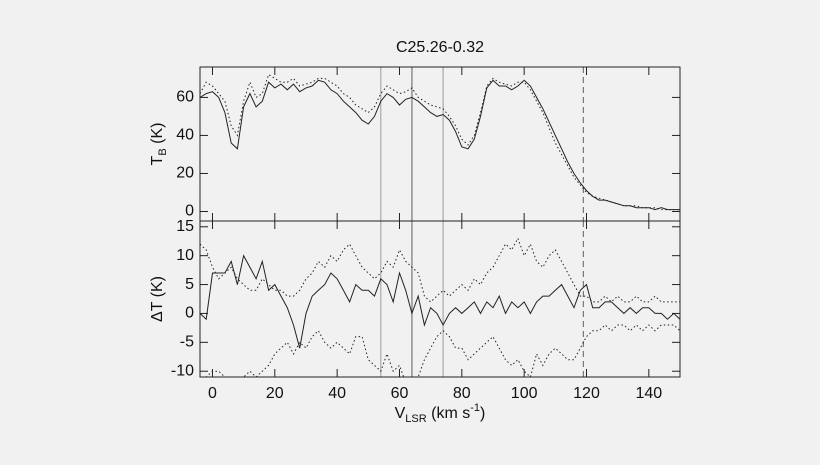  What do you see at coordinates (440, 47) in the screenshot?
I see `chart-title: C25.26-0.32` at bounding box center [440, 47].